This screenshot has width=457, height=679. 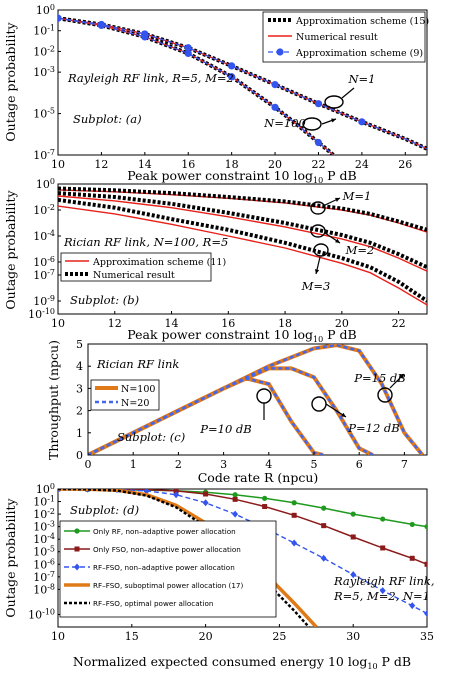 I want to click on marker-a-N=100-18, so click(x=232, y=77).